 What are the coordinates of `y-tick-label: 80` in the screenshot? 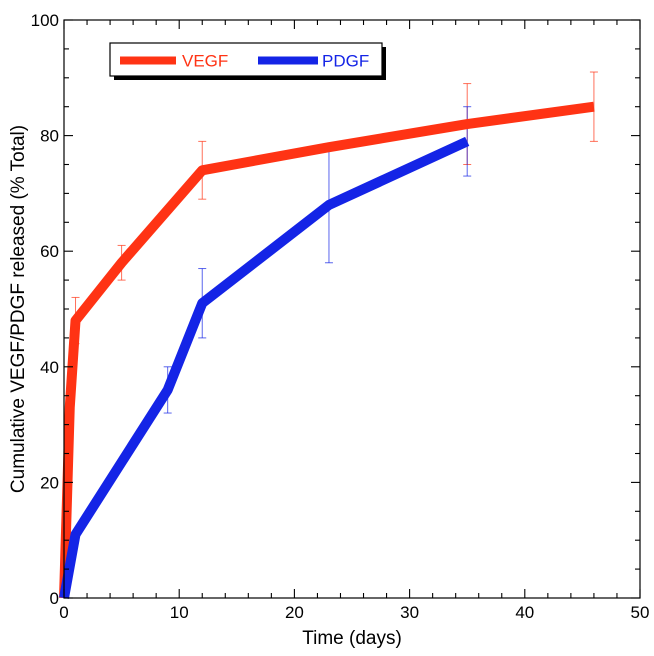 It's located at (49, 136).